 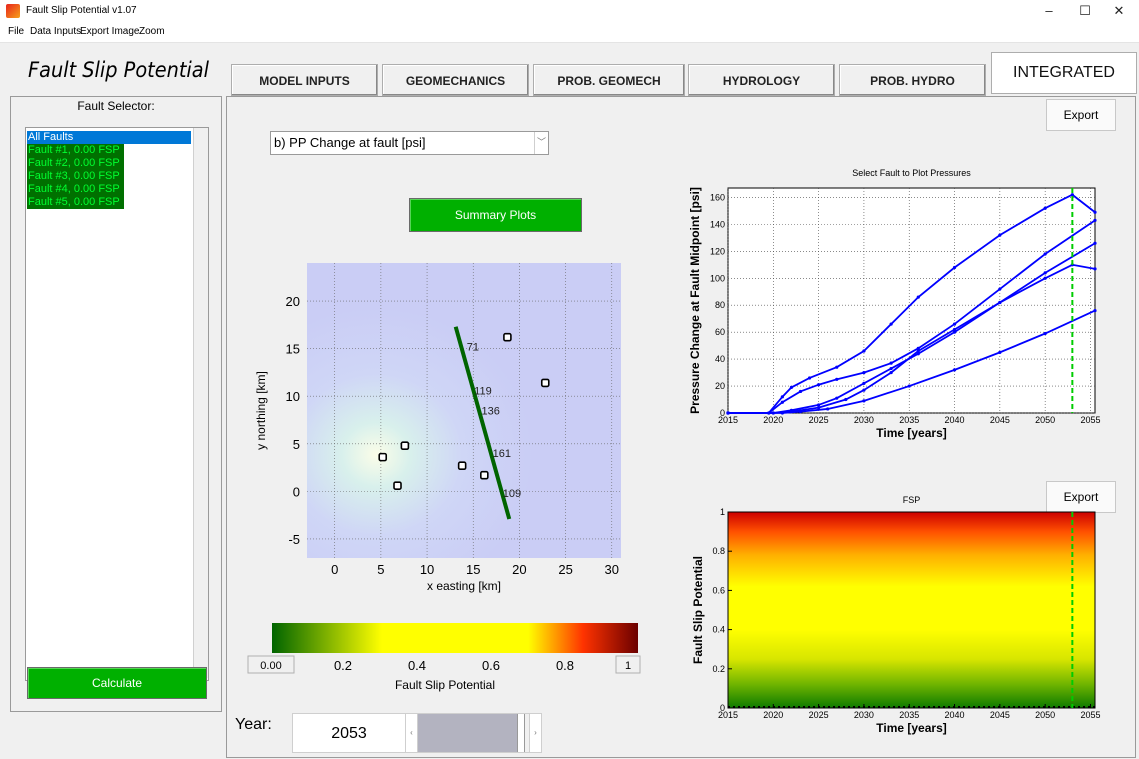 I want to click on fsp-x-tick-label: 2025, so click(x=819, y=715).